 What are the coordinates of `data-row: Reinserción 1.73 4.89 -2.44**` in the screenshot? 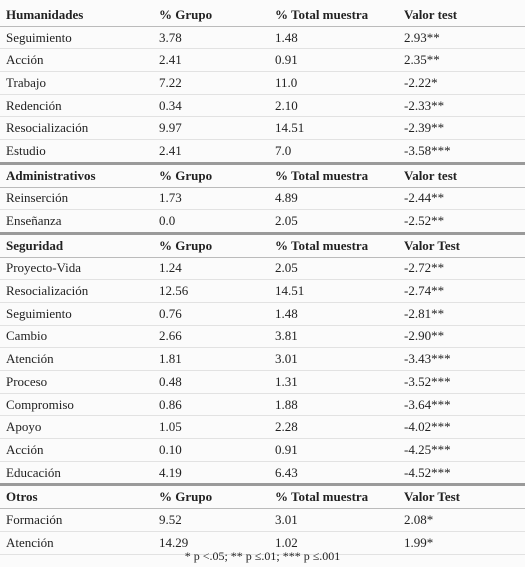 It's located at (262, 199).